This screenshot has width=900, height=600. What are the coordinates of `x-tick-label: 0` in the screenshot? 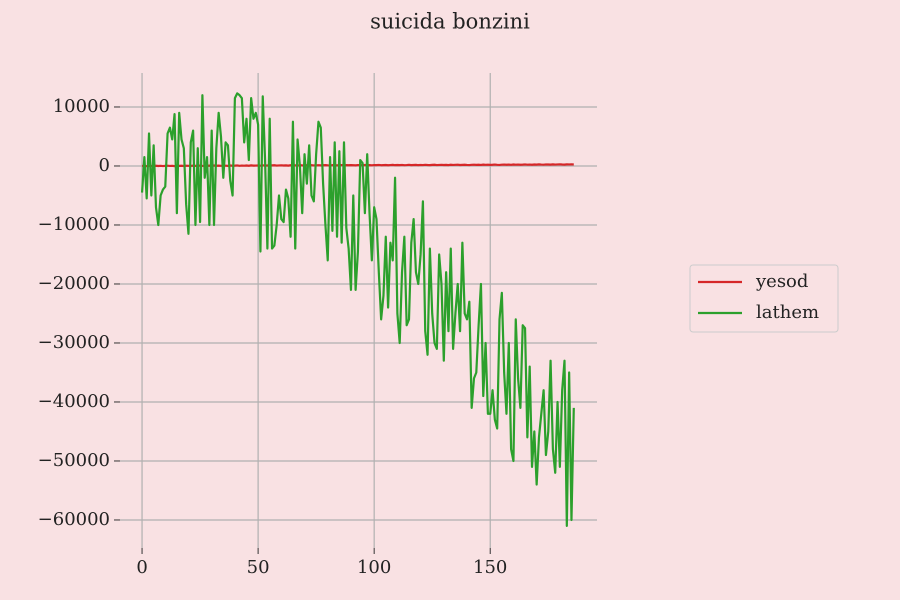 It's located at (141, 567).